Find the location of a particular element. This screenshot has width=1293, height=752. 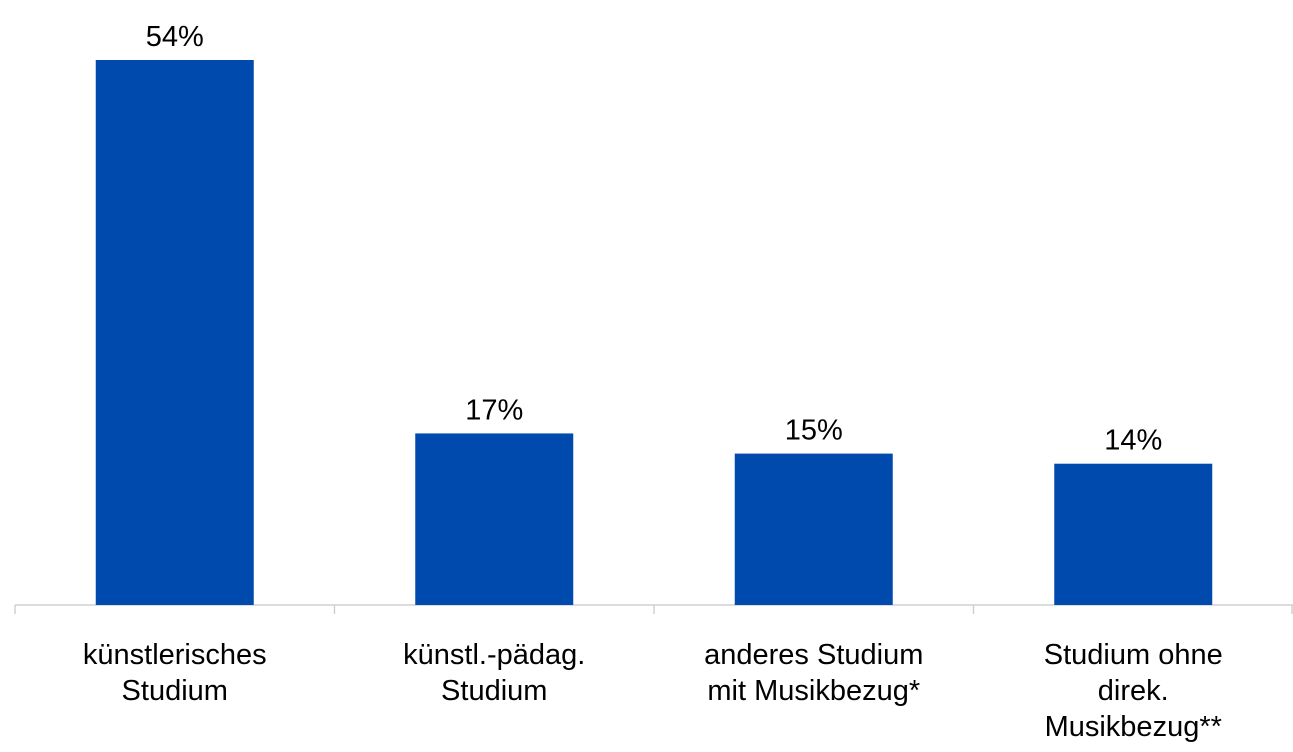

x-tick-label: anderes Studium mit Musikbezug* is located at coordinates (814, 673).